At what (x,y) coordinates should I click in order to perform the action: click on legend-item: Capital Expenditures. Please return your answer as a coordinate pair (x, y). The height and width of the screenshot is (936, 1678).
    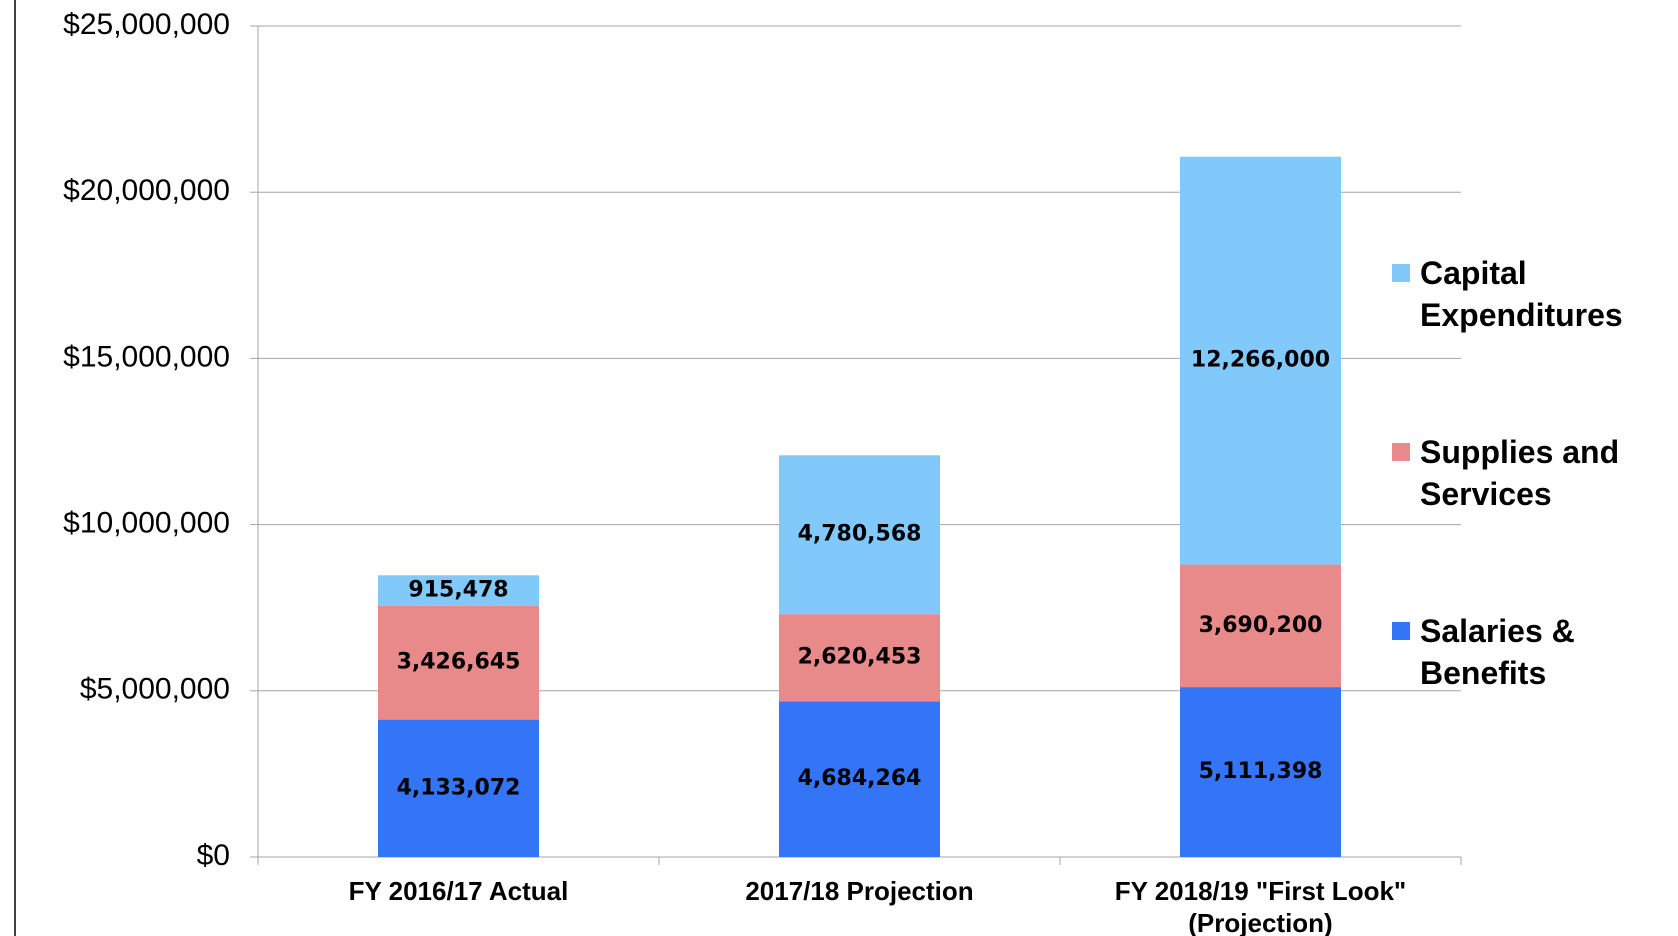
    Looking at the image, I should click on (1522, 294).